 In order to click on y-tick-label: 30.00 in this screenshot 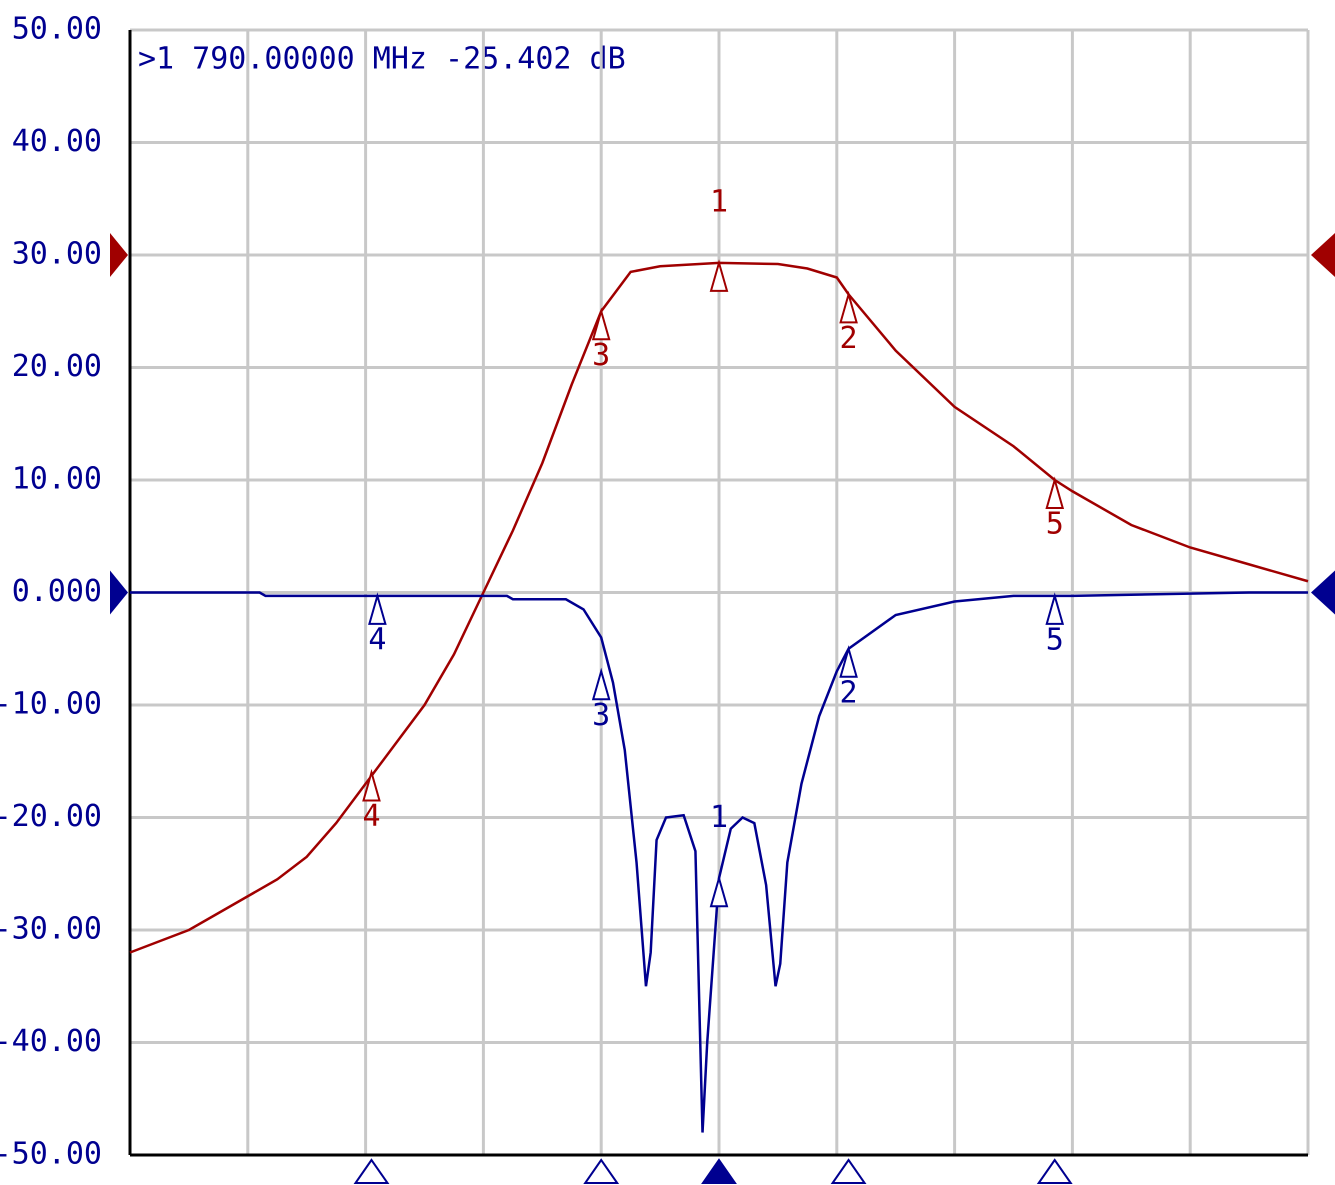, I will do `click(57, 254)`.